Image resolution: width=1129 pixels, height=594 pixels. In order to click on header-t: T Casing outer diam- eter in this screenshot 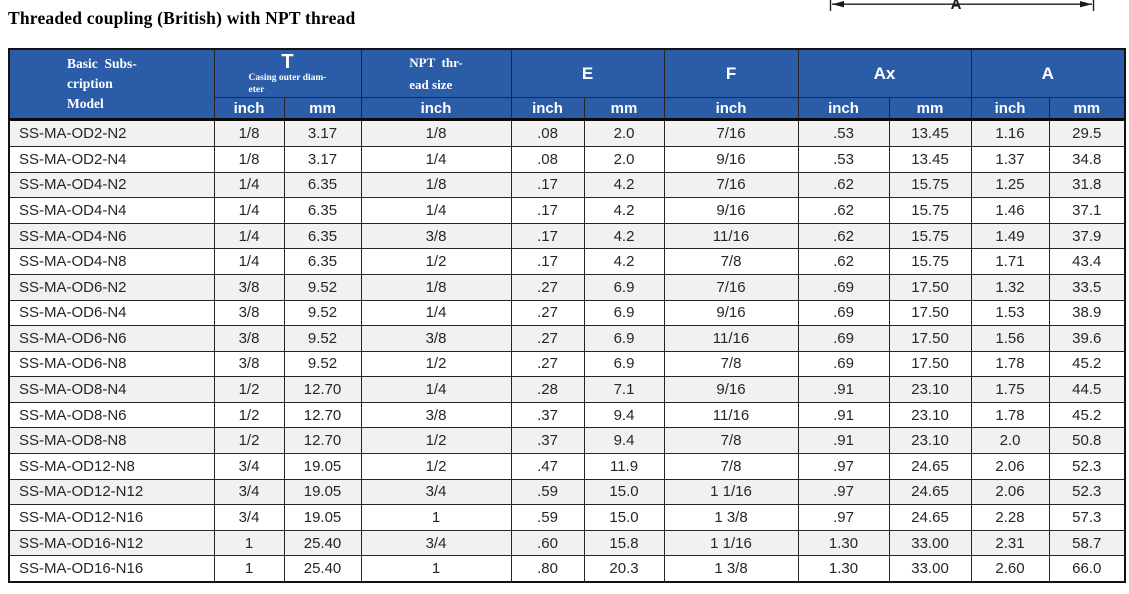, I will do `click(287, 73)`.